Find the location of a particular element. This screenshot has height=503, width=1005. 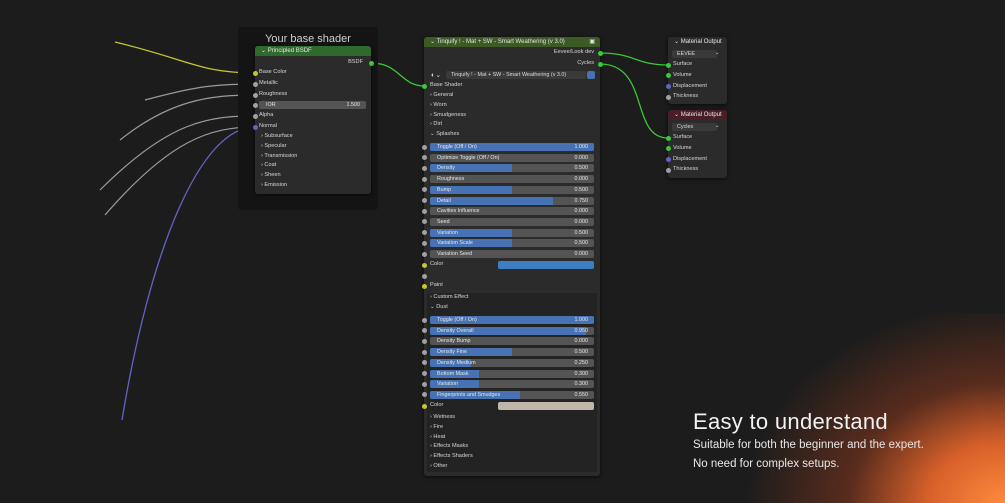

wire-vector is located at coordinates (188, 273).